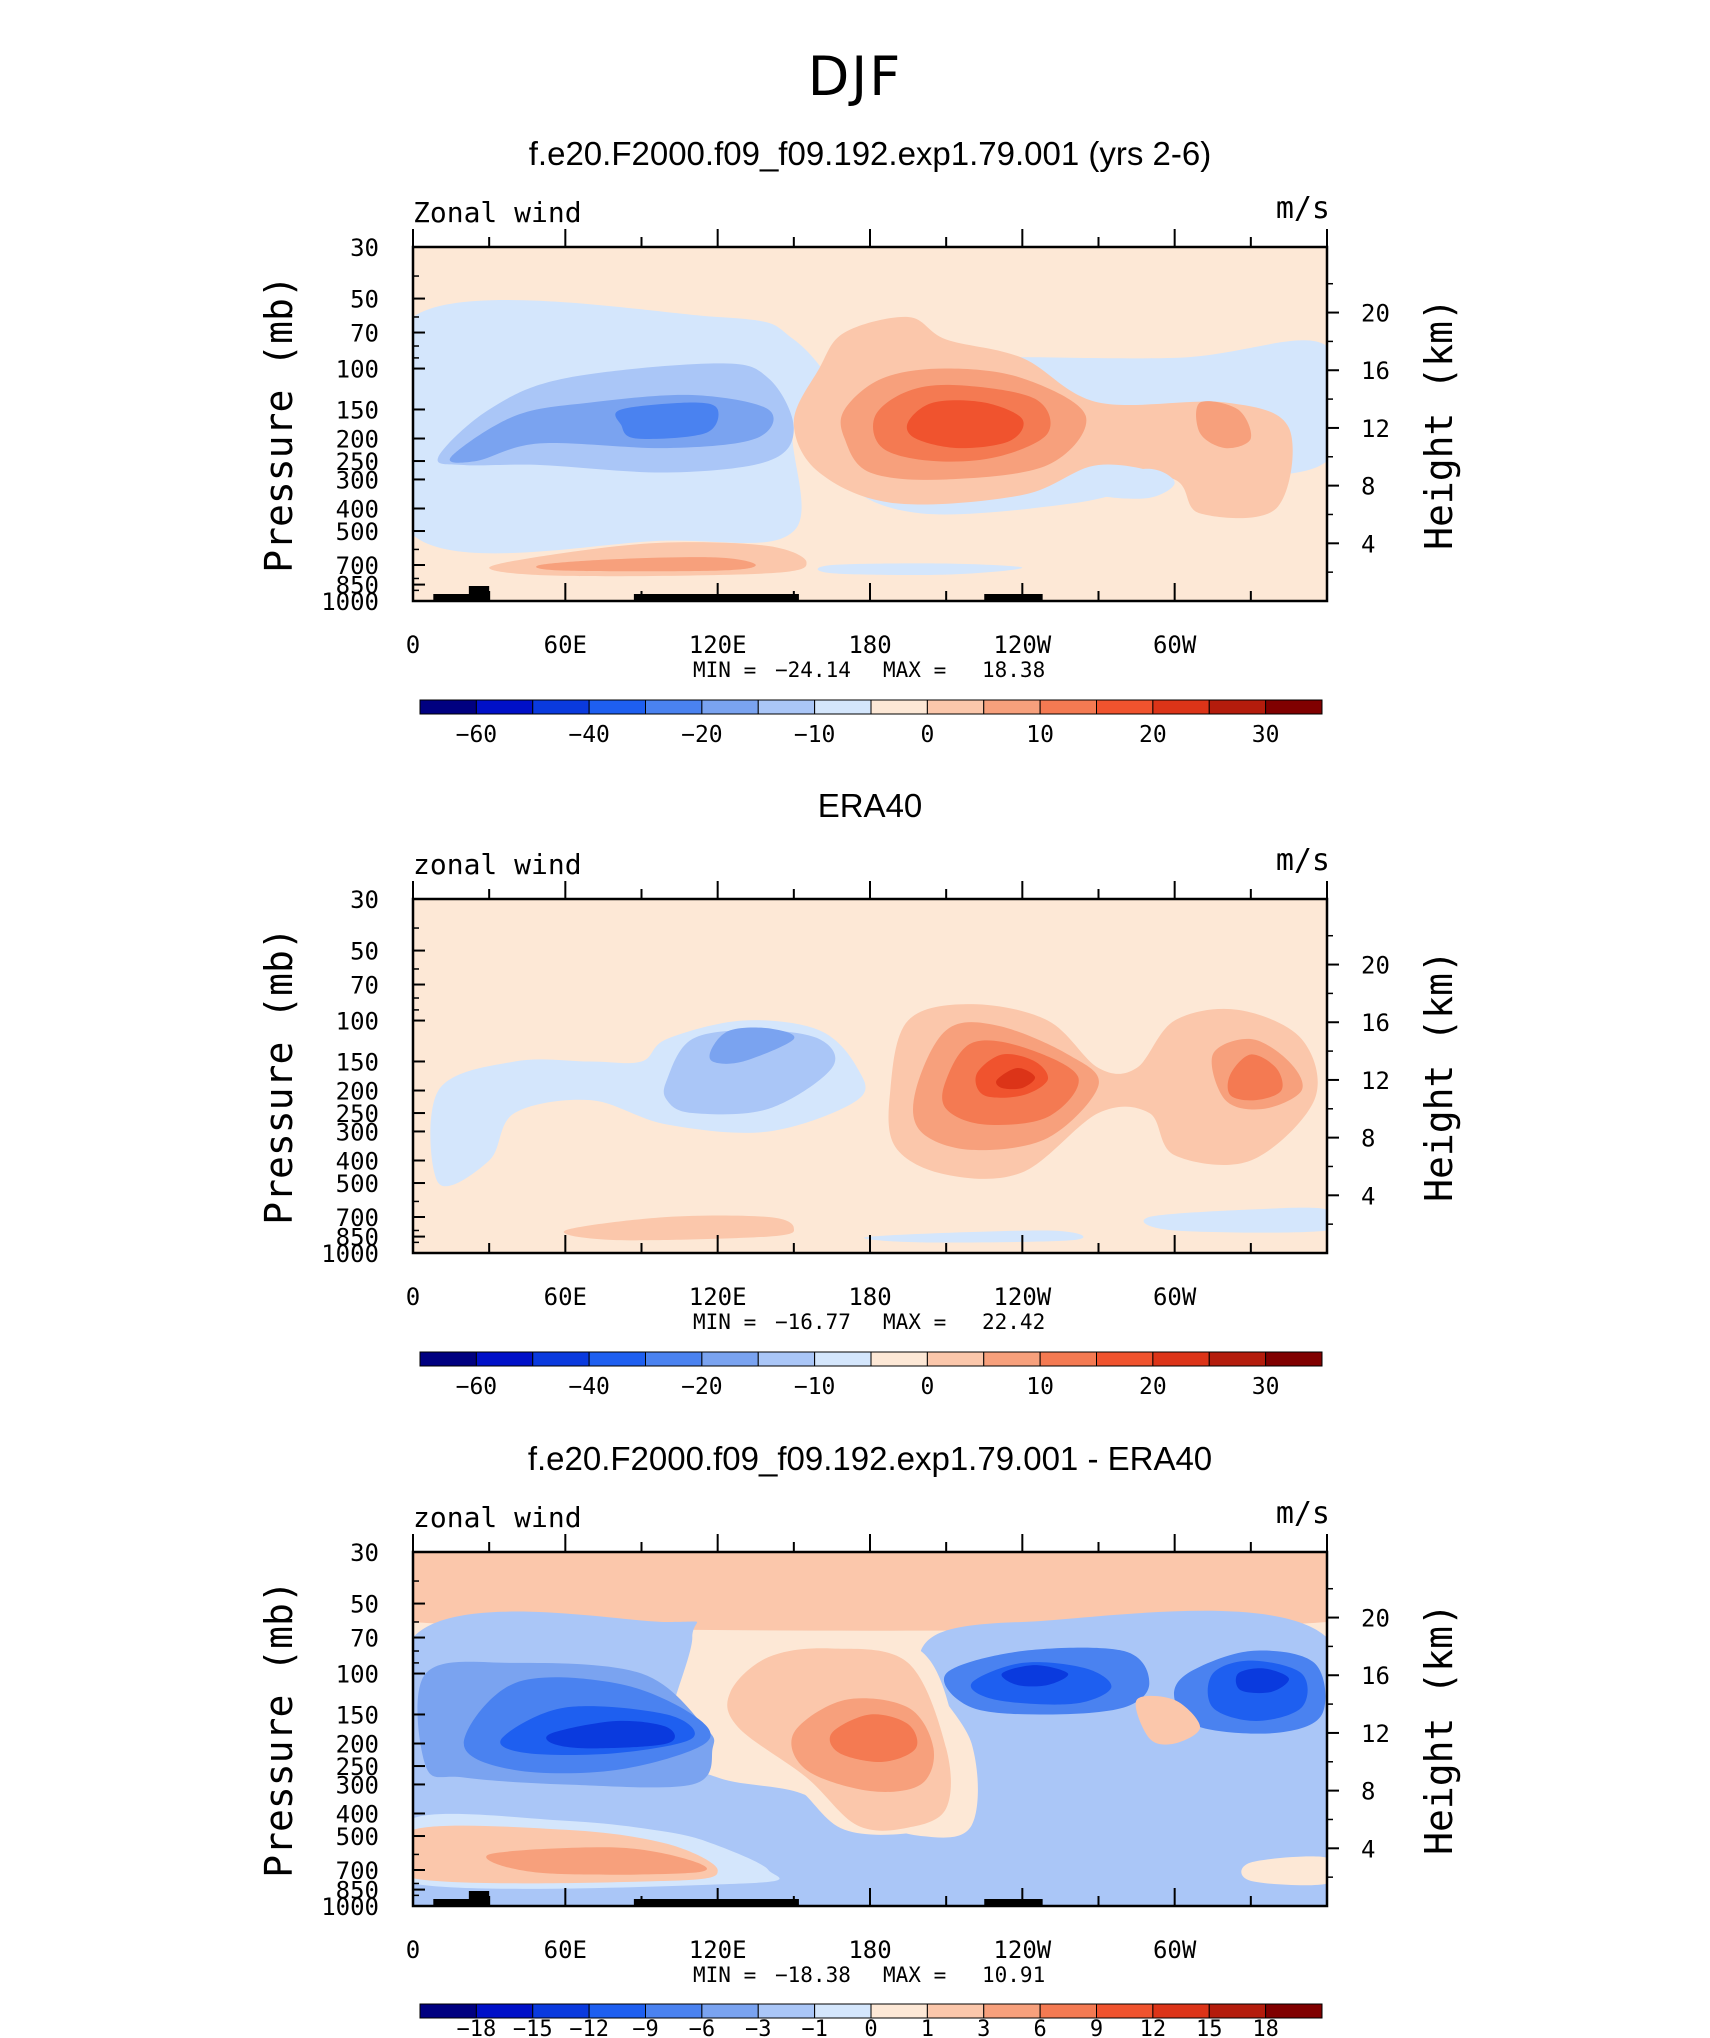 This screenshot has height=2038, width=1710. I want to click on colorbar-label: −3, so click(758, 2027).